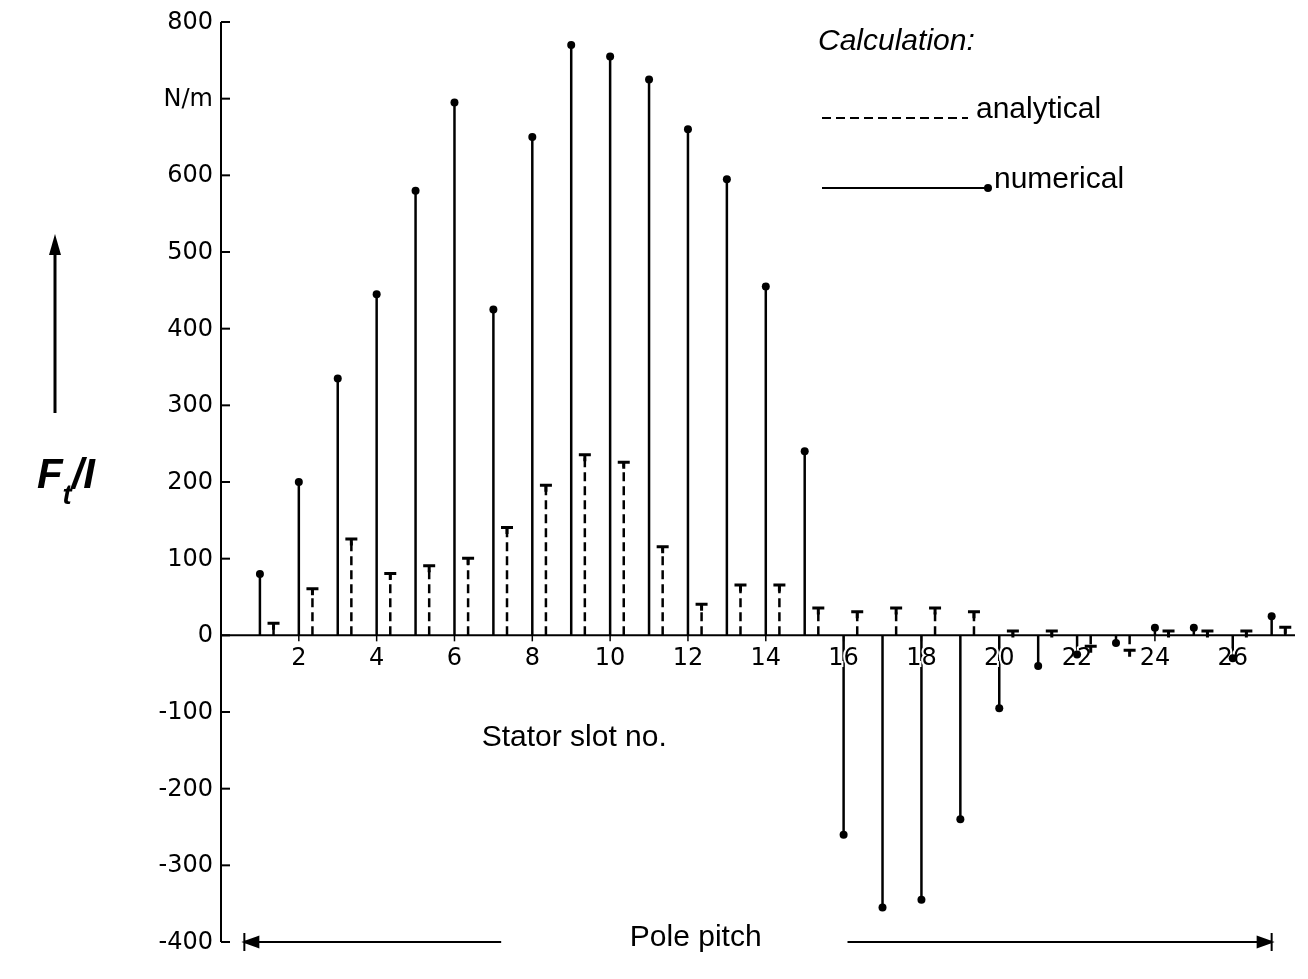  What do you see at coordinates (66, 480) in the screenshot?
I see `y-axis-title: F$_{t}$/I` at bounding box center [66, 480].